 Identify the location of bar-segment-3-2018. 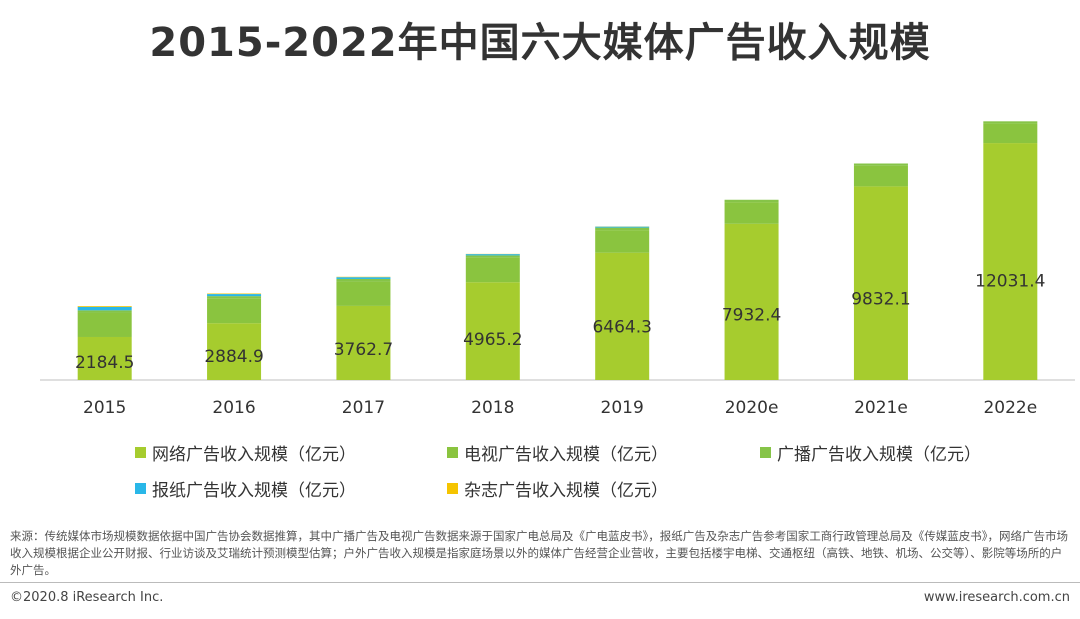
(492, 255).